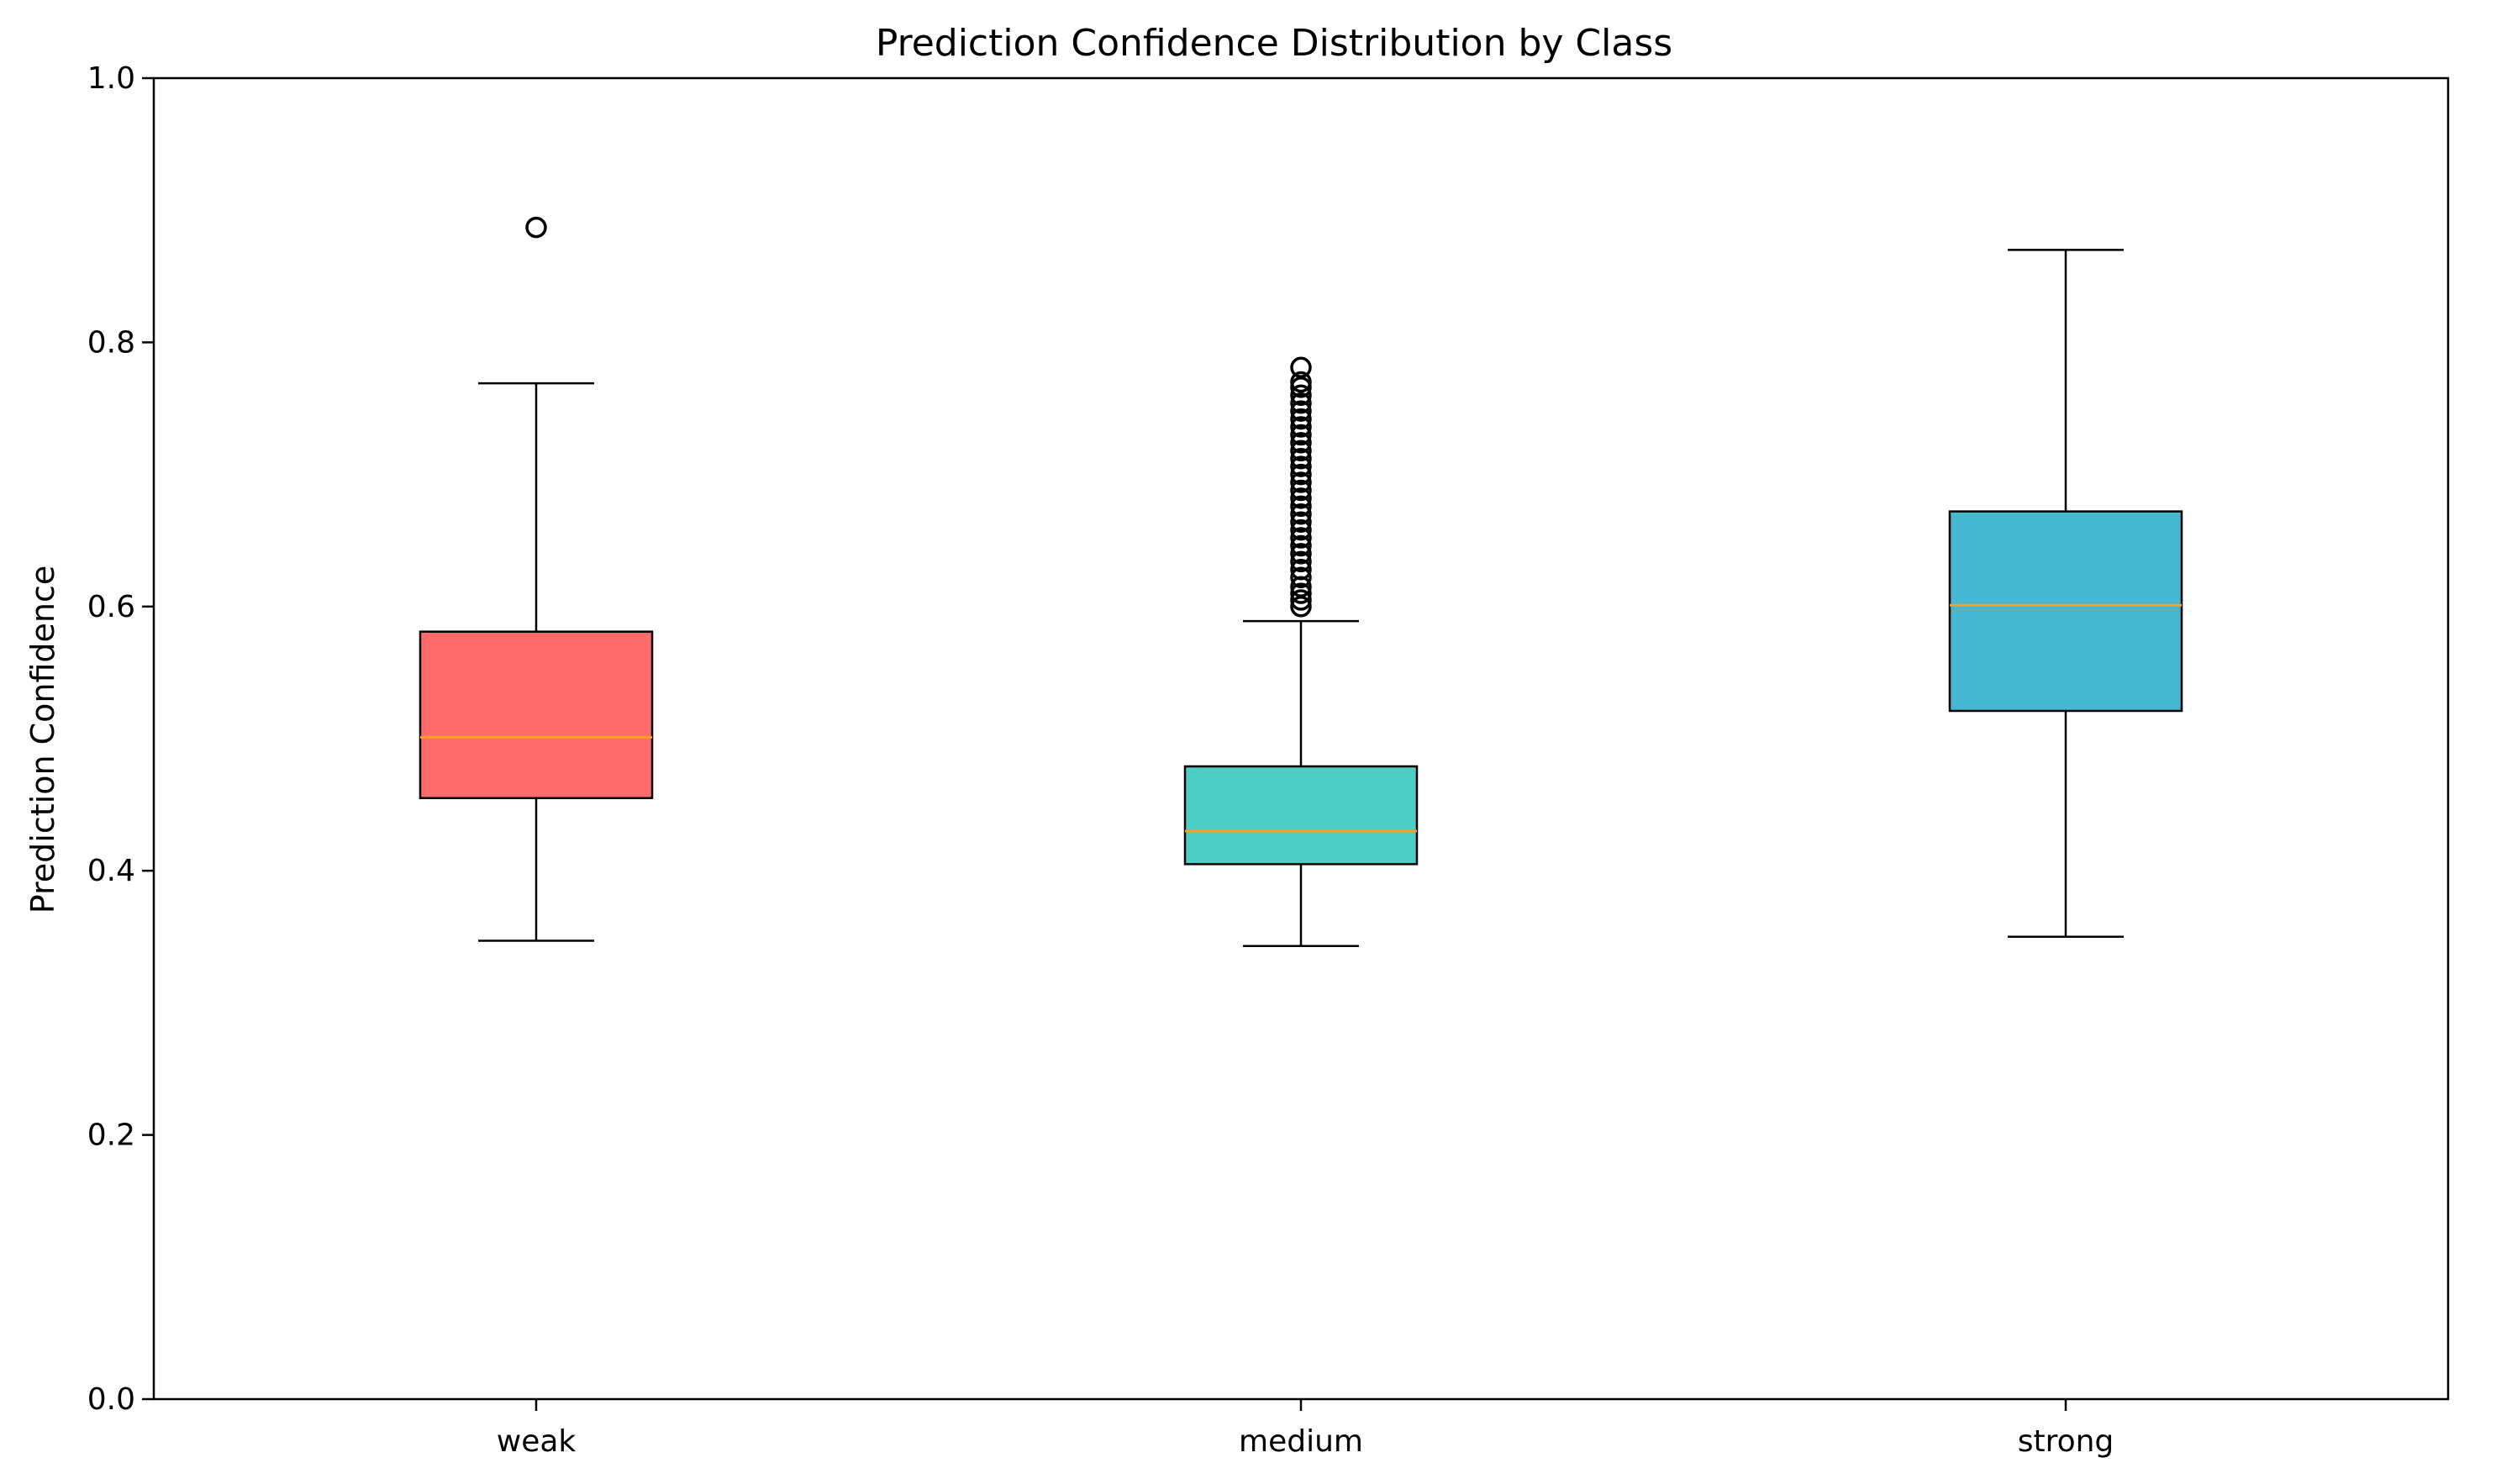 The width and height of the screenshot is (2496, 1484). Describe the element at coordinates (42, 740) in the screenshot. I see `y-axis-label: Prediction Confidence` at that location.